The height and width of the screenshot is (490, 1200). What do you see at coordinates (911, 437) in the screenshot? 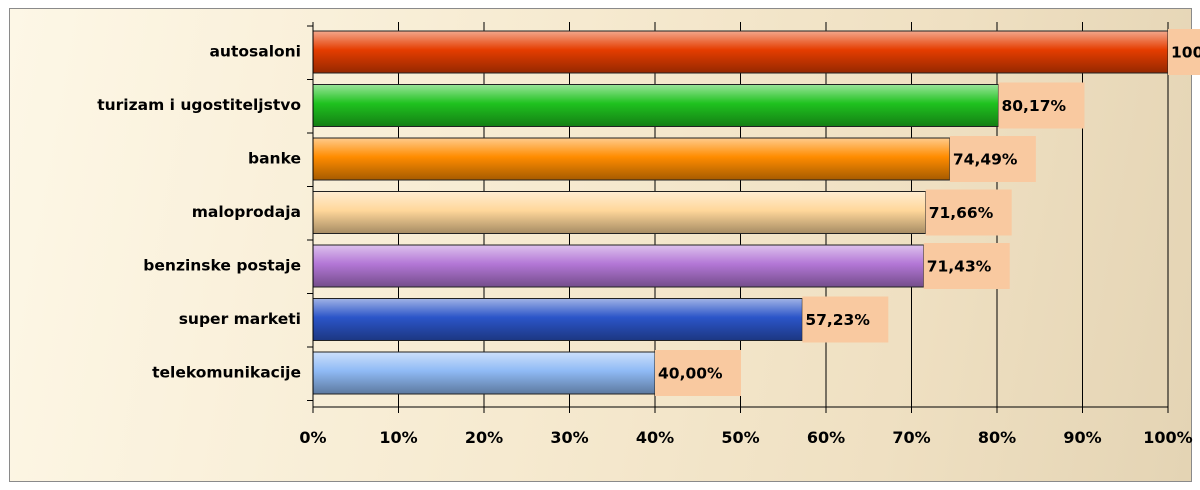
I see `x-tick-label: 70%` at bounding box center [911, 437].